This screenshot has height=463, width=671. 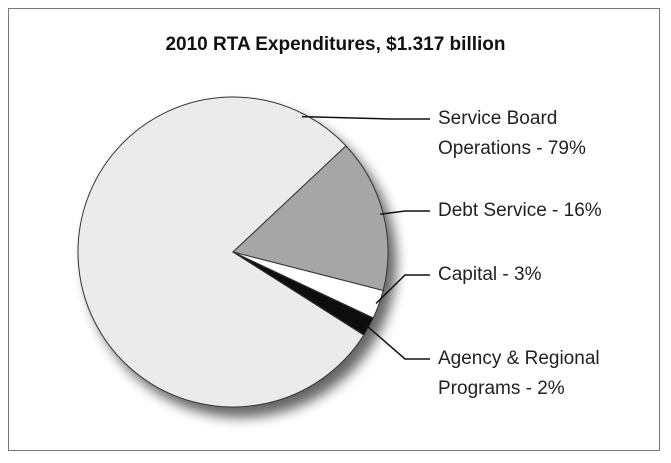 I want to click on slice-label: Debt Service - 16%, so click(x=520, y=210).